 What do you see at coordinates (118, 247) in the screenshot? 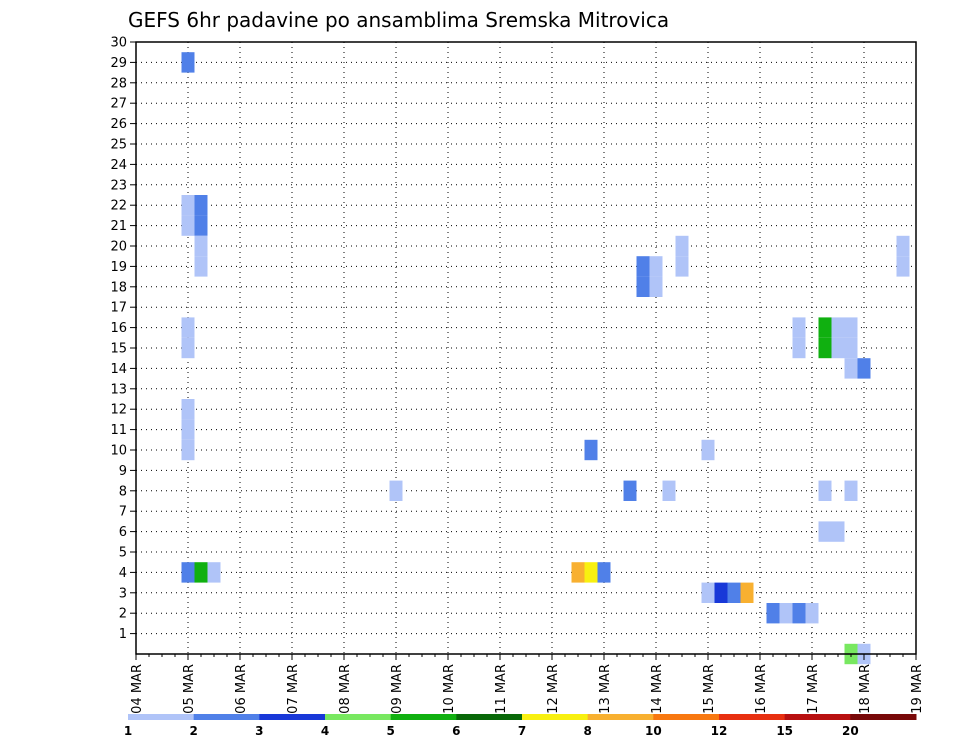
I see `y-tick-label: 20` at bounding box center [118, 247].